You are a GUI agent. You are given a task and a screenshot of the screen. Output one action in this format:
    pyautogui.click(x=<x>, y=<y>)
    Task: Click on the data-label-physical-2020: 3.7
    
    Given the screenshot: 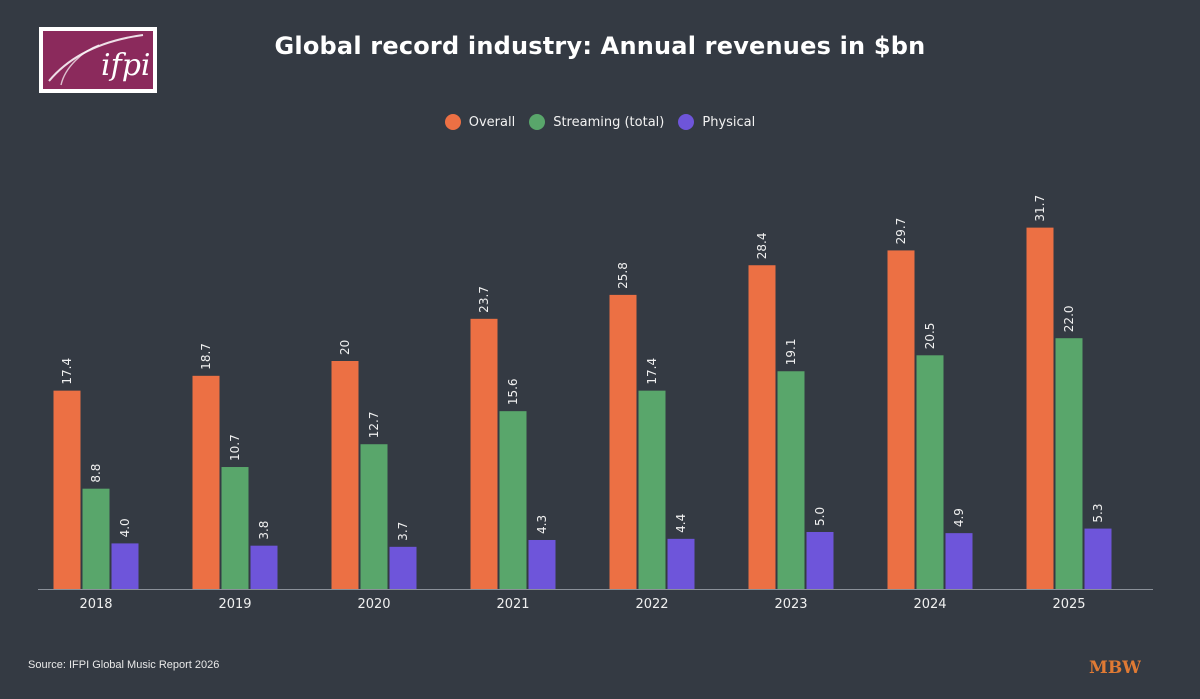 What is the action you would take?
    pyautogui.click(x=403, y=531)
    